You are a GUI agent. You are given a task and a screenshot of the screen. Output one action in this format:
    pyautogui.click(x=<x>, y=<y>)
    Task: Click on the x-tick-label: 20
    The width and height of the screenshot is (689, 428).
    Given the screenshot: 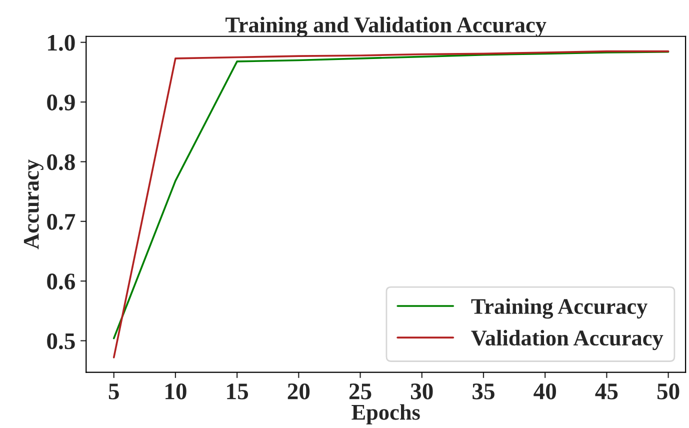 What is the action you would take?
    pyautogui.click(x=299, y=391)
    